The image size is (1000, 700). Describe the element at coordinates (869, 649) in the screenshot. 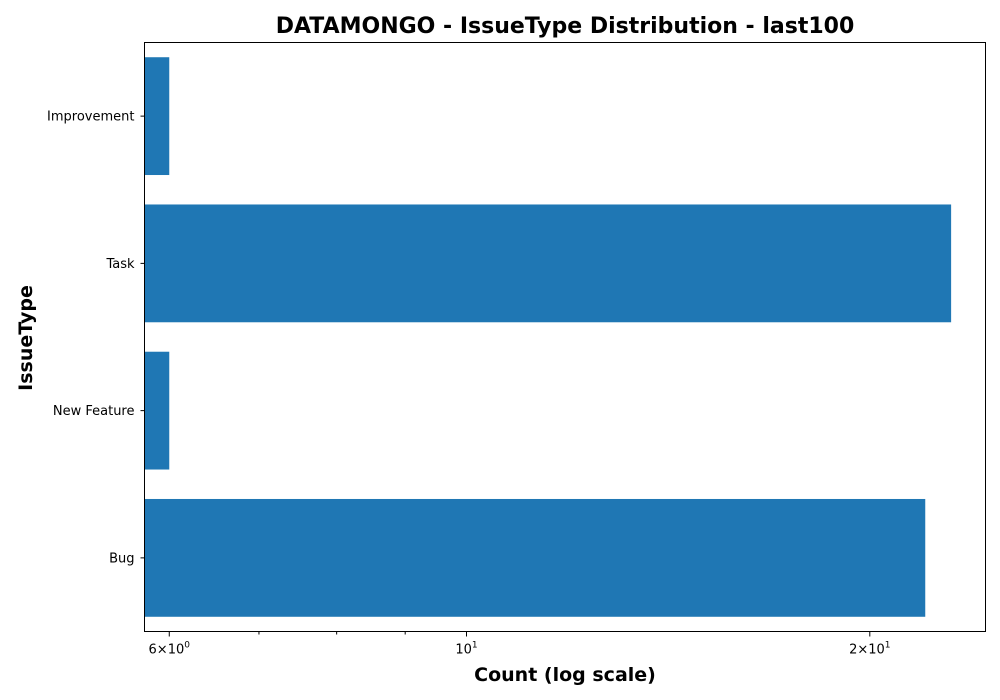

I see `x-tick-label: 2×101` at that location.